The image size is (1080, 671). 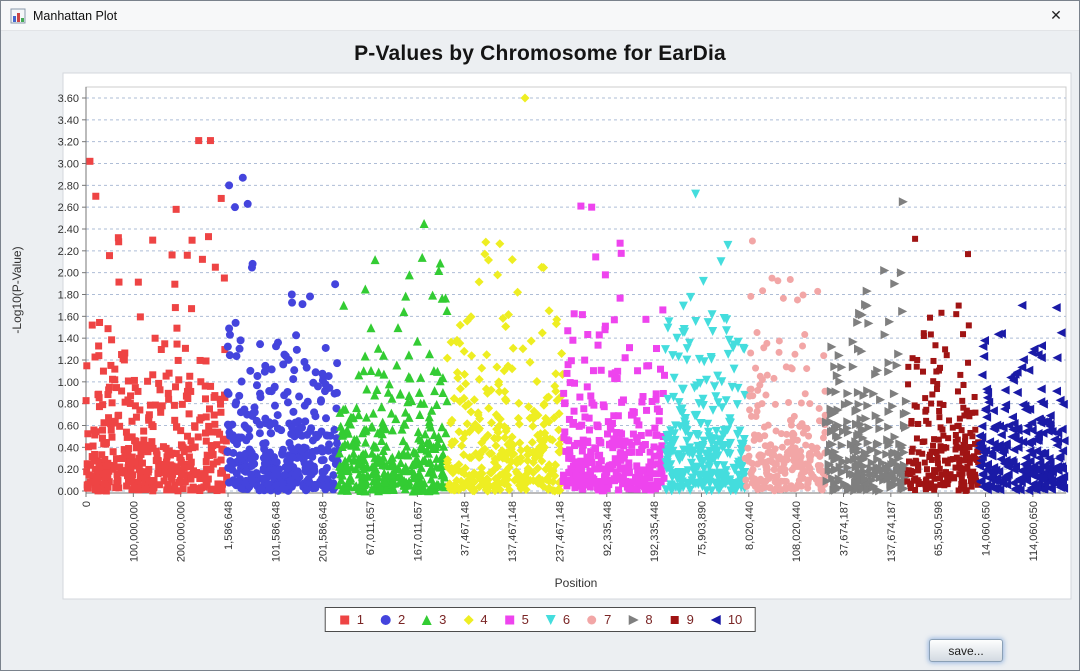 What do you see at coordinates (68, 361) in the screenshot?
I see `svg-text: 1.20` at bounding box center [68, 361].